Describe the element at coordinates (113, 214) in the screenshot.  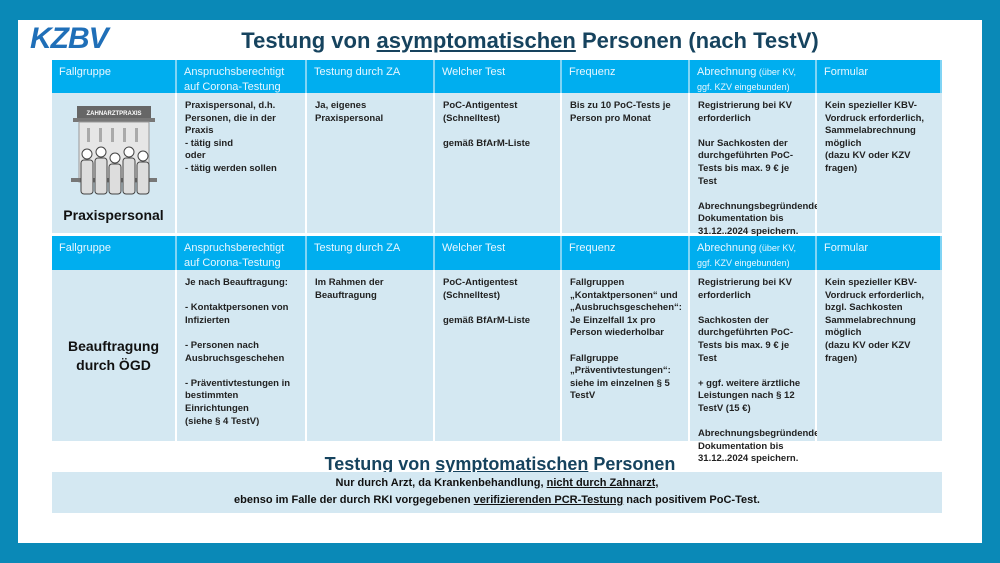
I see `group-label: Praxispersonal` at that location.